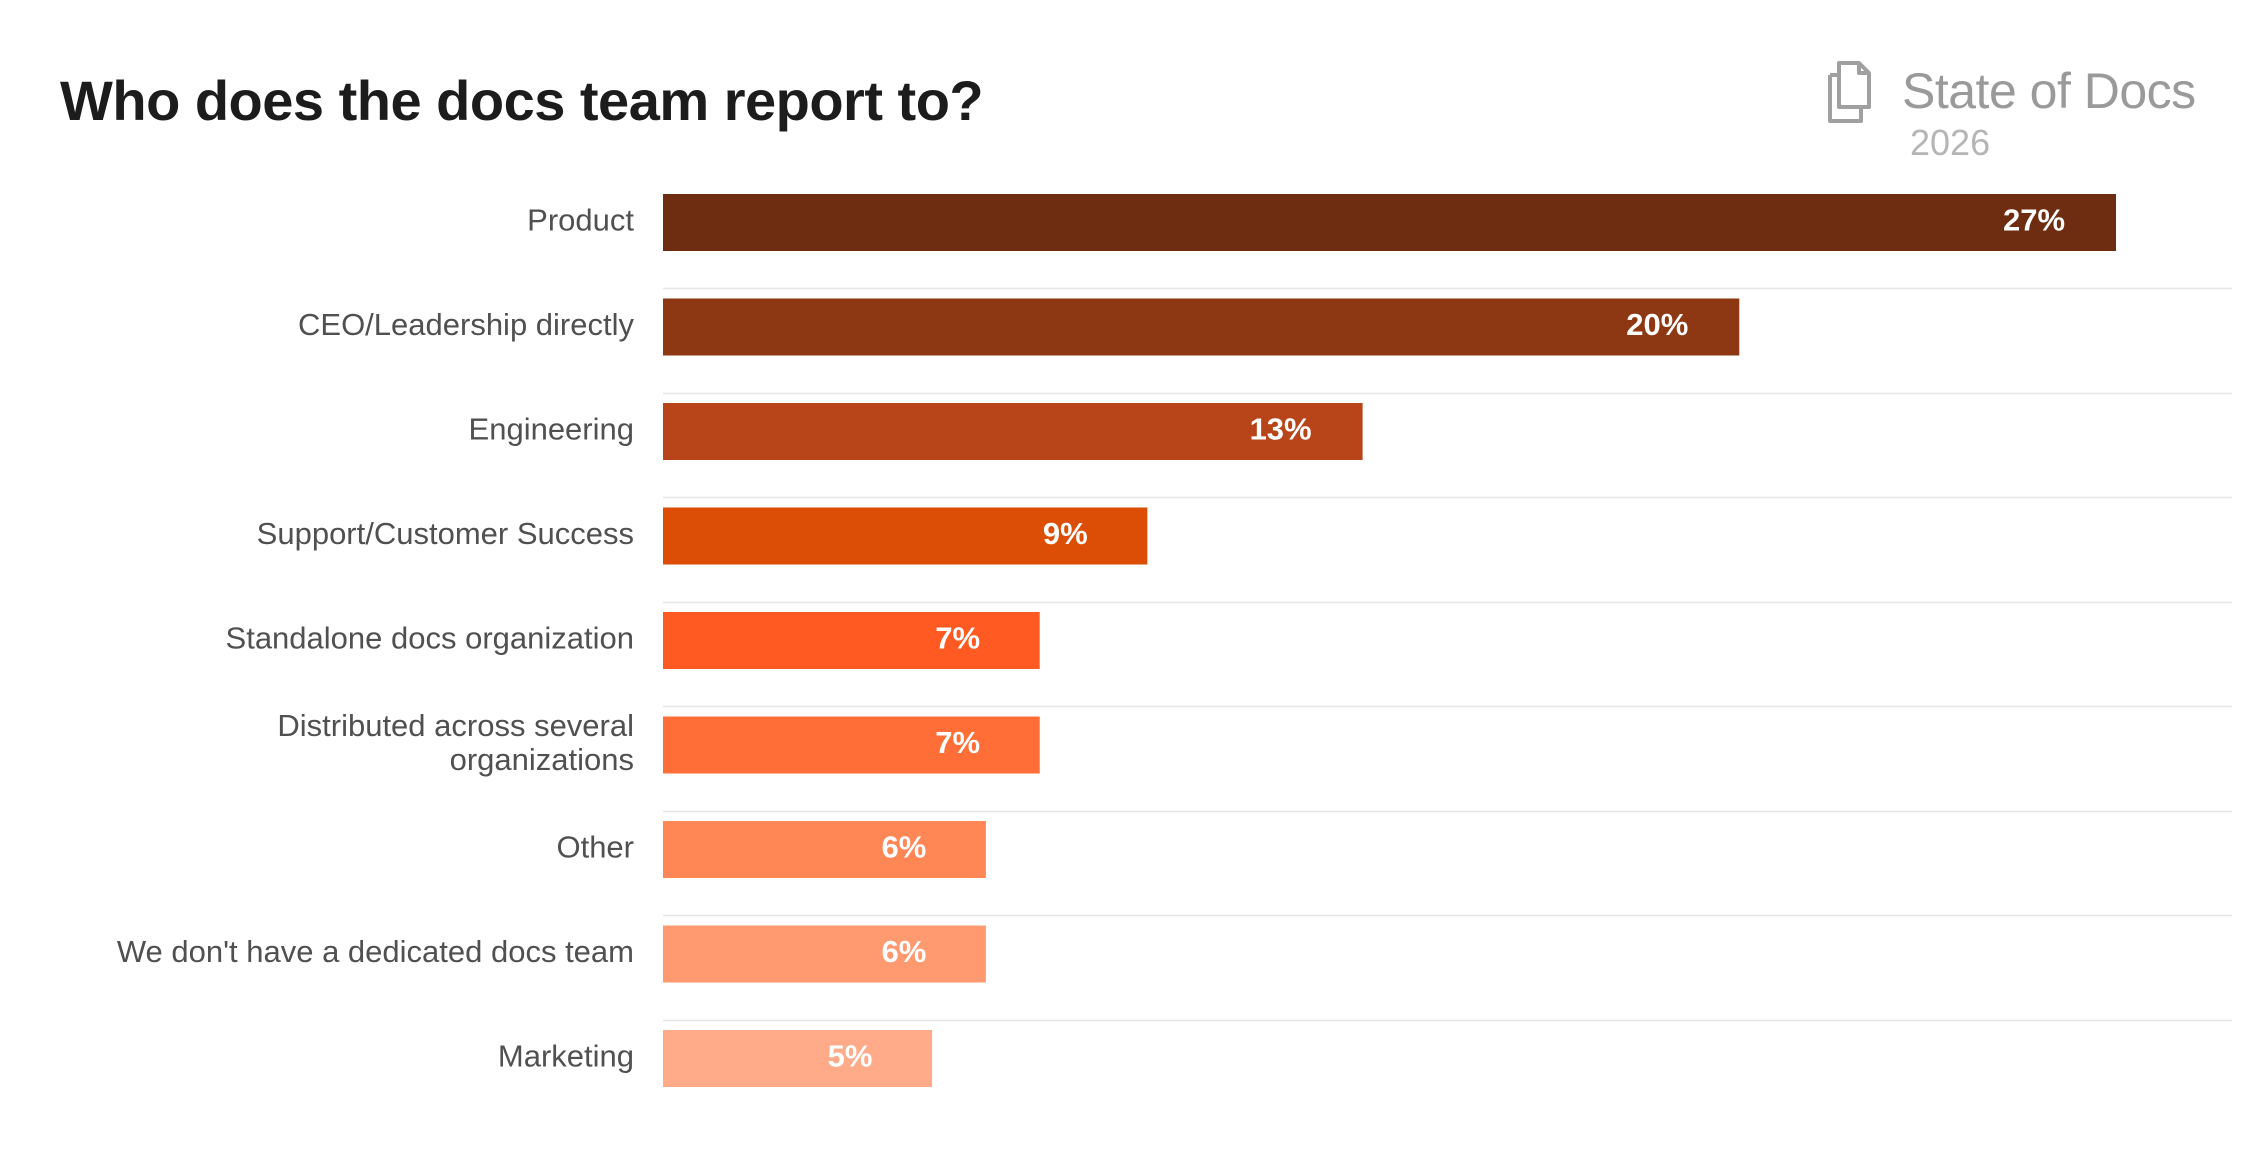 Image resolution: width=2265 pixels, height=1176 pixels. What do you see at coordinates (566, 1056) in the screenshot?
I see `category-label: Marketing` at bounding box center [566, 1056].